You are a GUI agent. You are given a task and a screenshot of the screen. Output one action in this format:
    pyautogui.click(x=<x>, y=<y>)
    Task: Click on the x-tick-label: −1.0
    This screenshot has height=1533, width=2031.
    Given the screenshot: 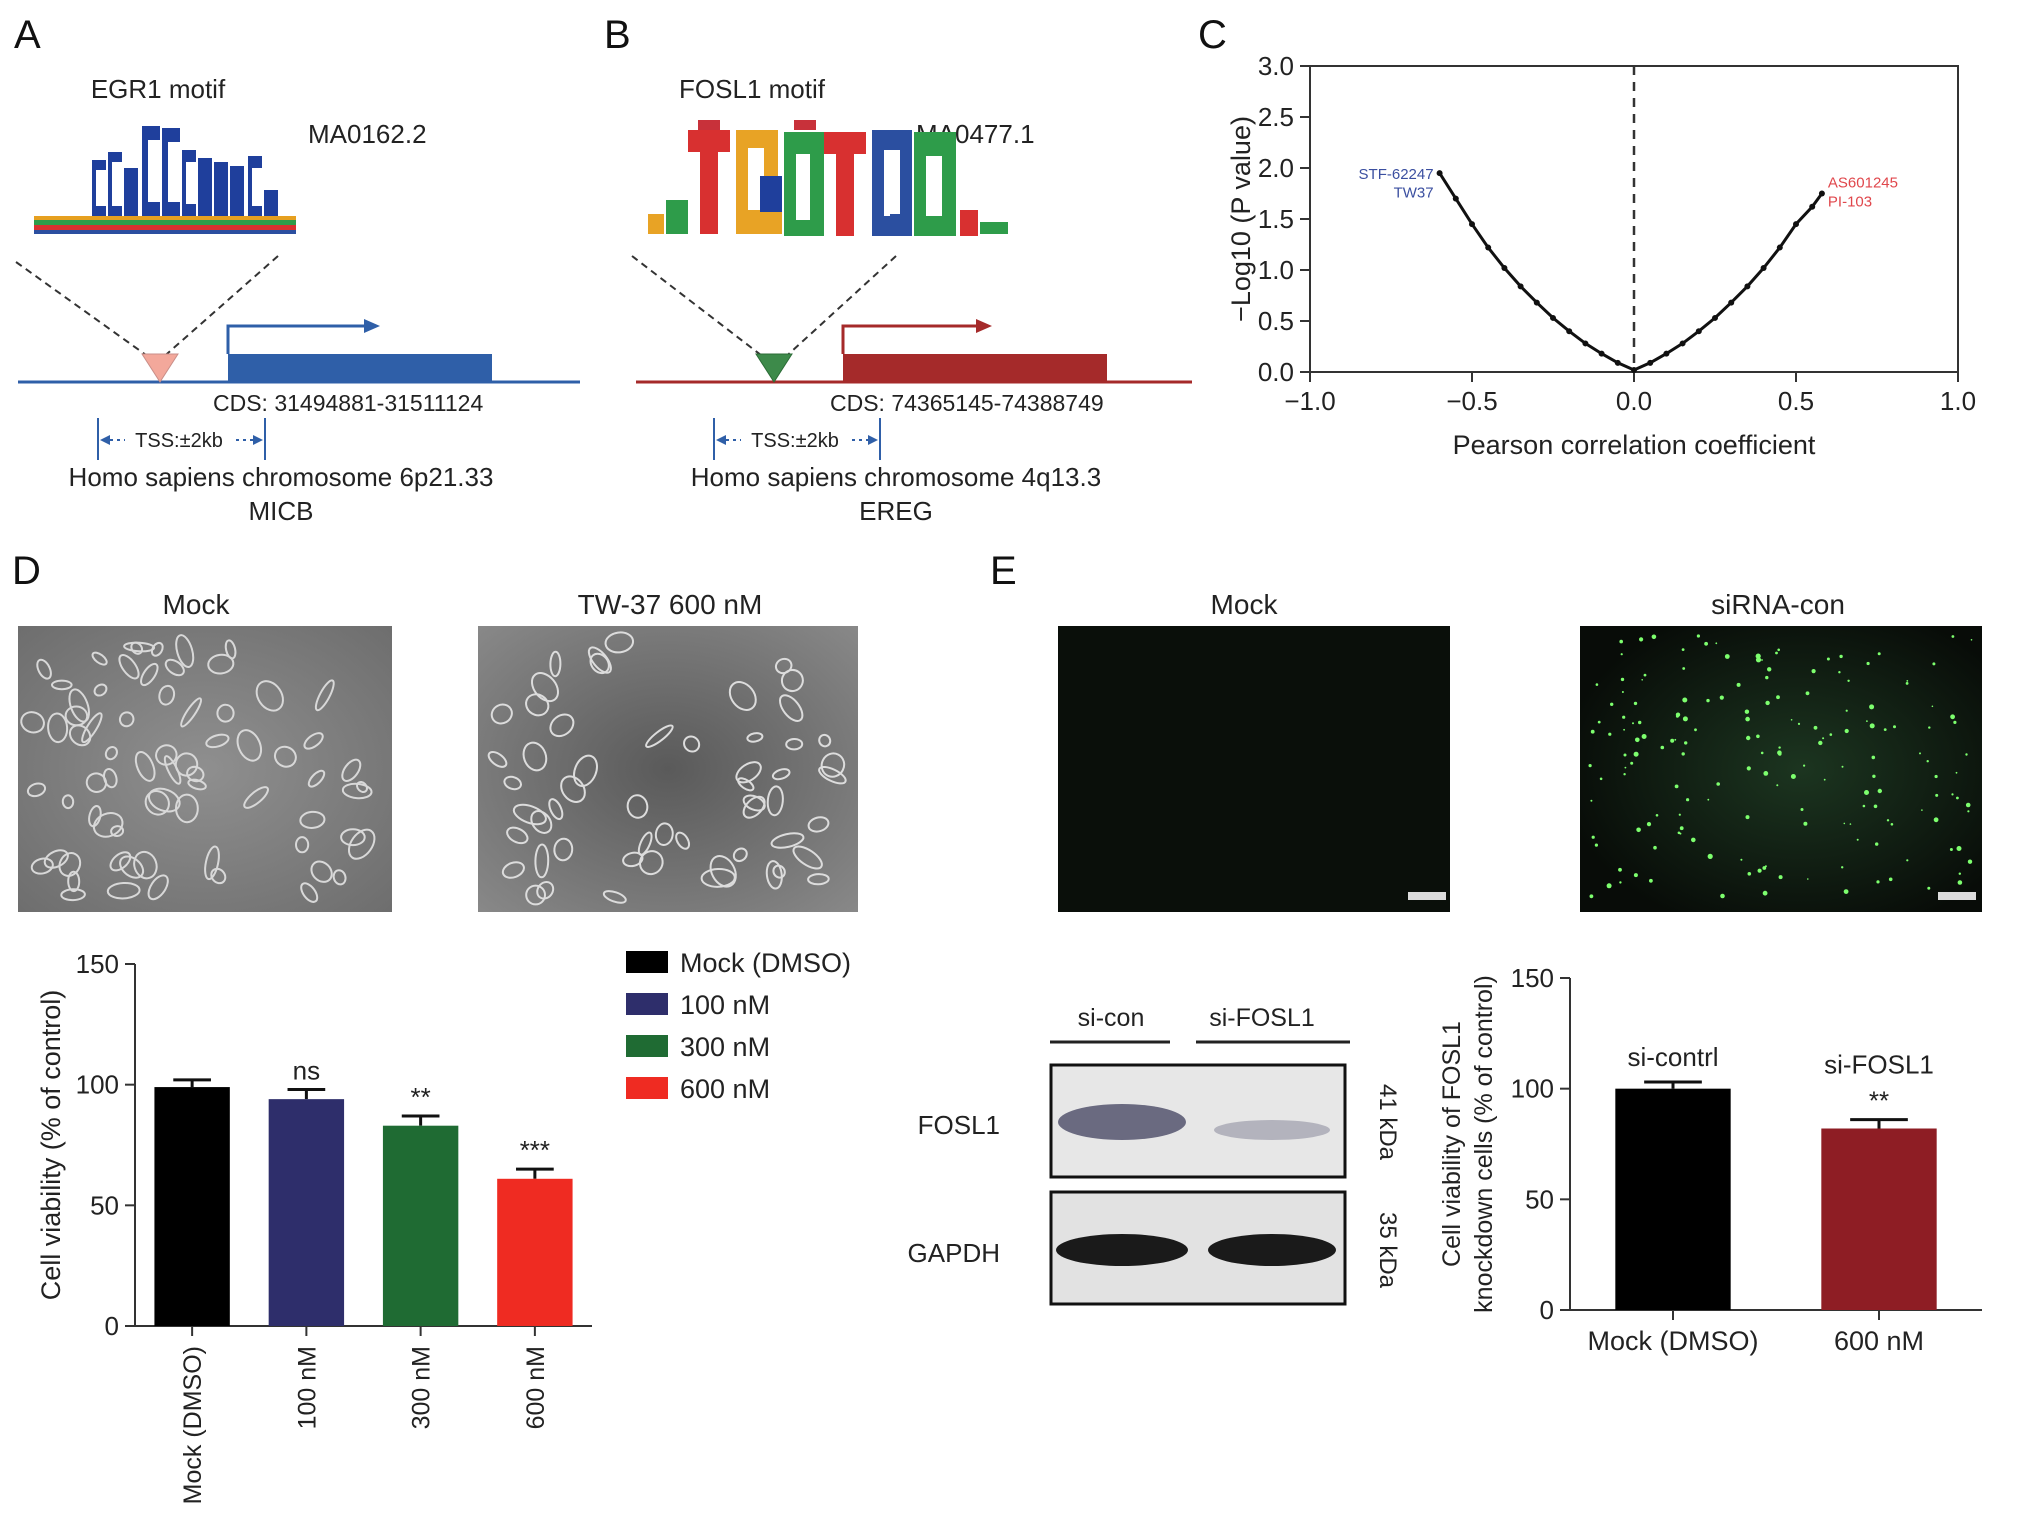 What is the action you would take?
    pyautogui.click(x=1309, y=401)
    